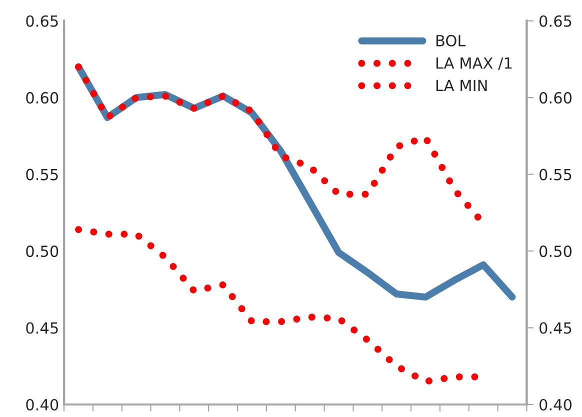 Image resolution: width=582 pixels, height=417 pixels. Describe the element at coordinates (42, 404) in the screenshot. I see `y-tick-label: 0.40` at that location.